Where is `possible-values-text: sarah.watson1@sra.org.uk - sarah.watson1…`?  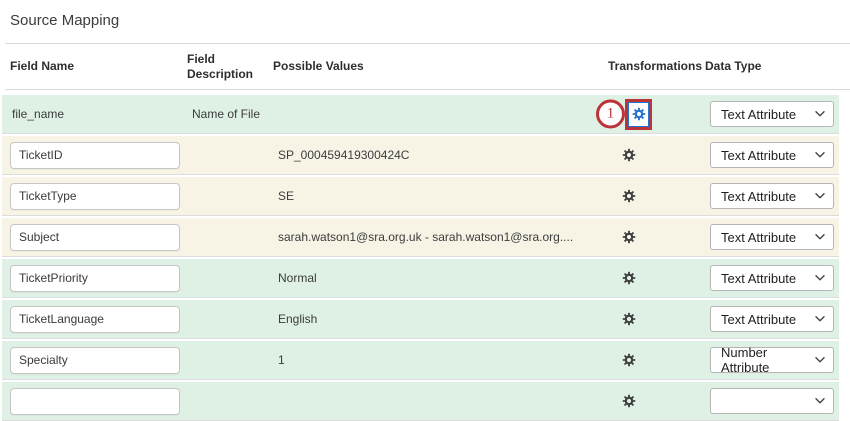
possible-values-text: sarah.watson1@sra.org.uk - sarah.watson1… is located at coordinates (426, 237).